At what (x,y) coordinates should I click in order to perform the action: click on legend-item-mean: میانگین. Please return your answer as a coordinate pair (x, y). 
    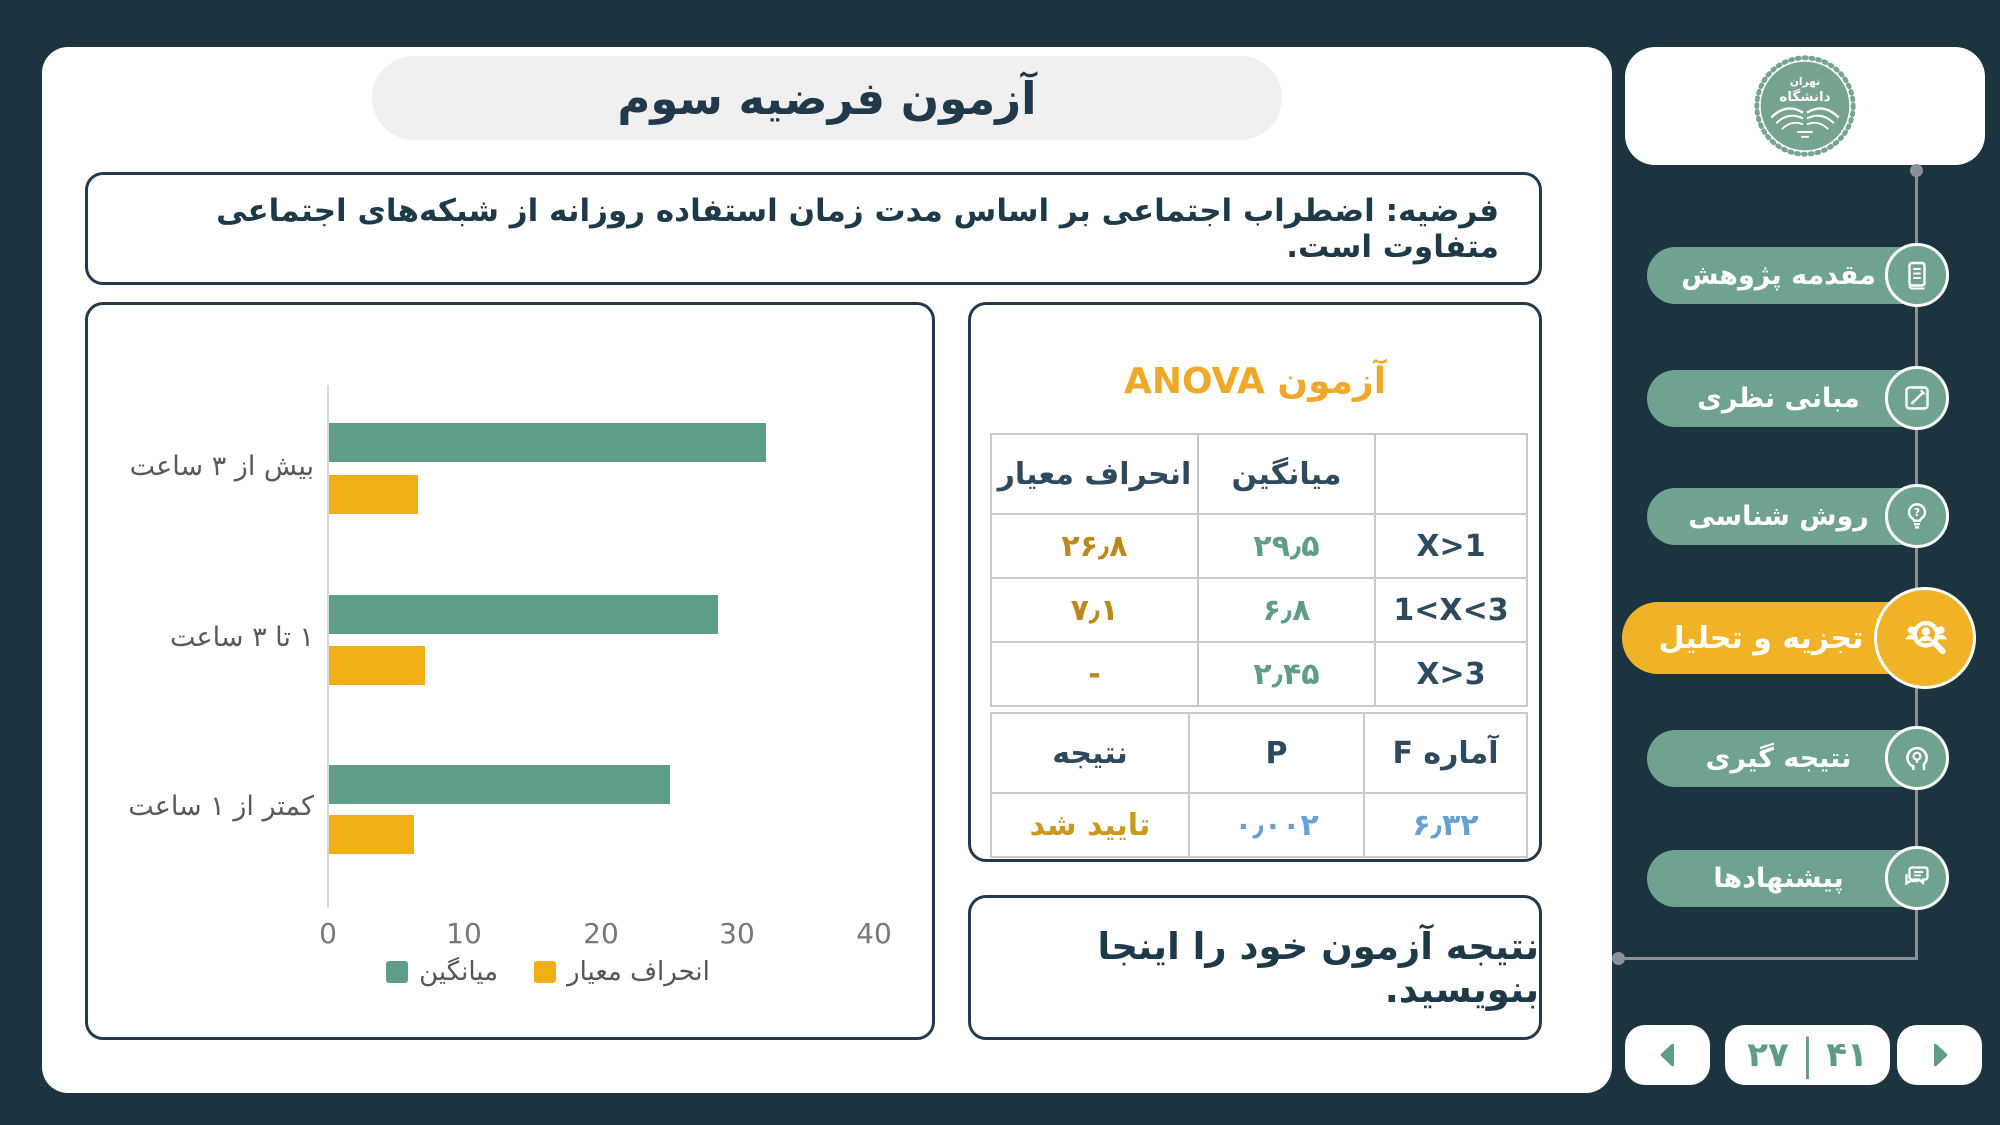
    Looking at the image, I should click on (442, 972).